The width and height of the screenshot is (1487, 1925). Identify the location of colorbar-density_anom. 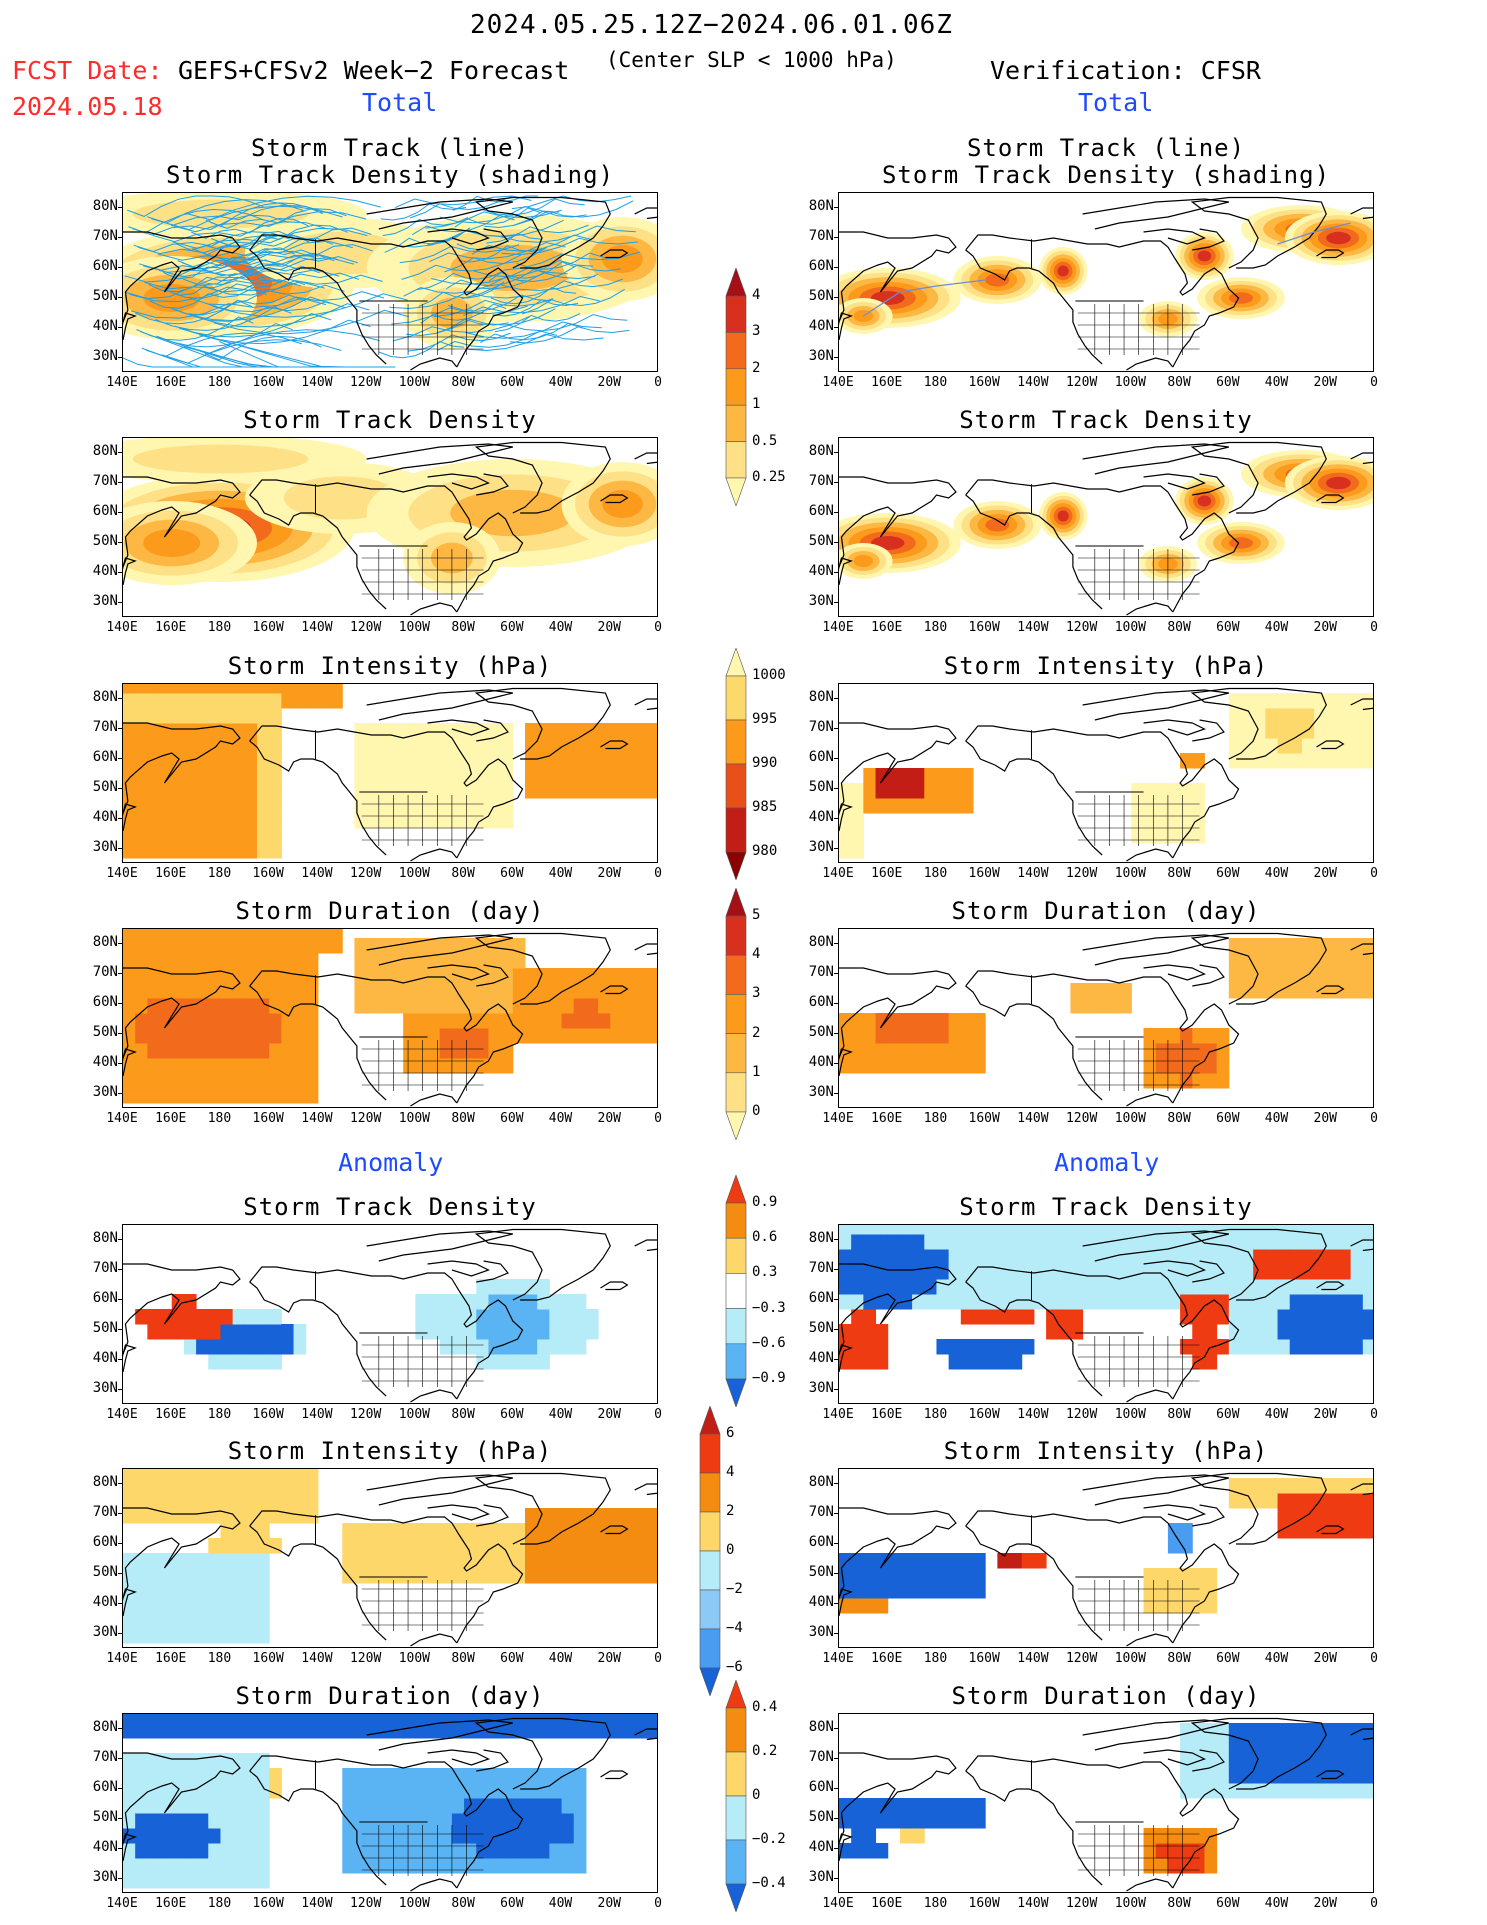
(736, 1291).